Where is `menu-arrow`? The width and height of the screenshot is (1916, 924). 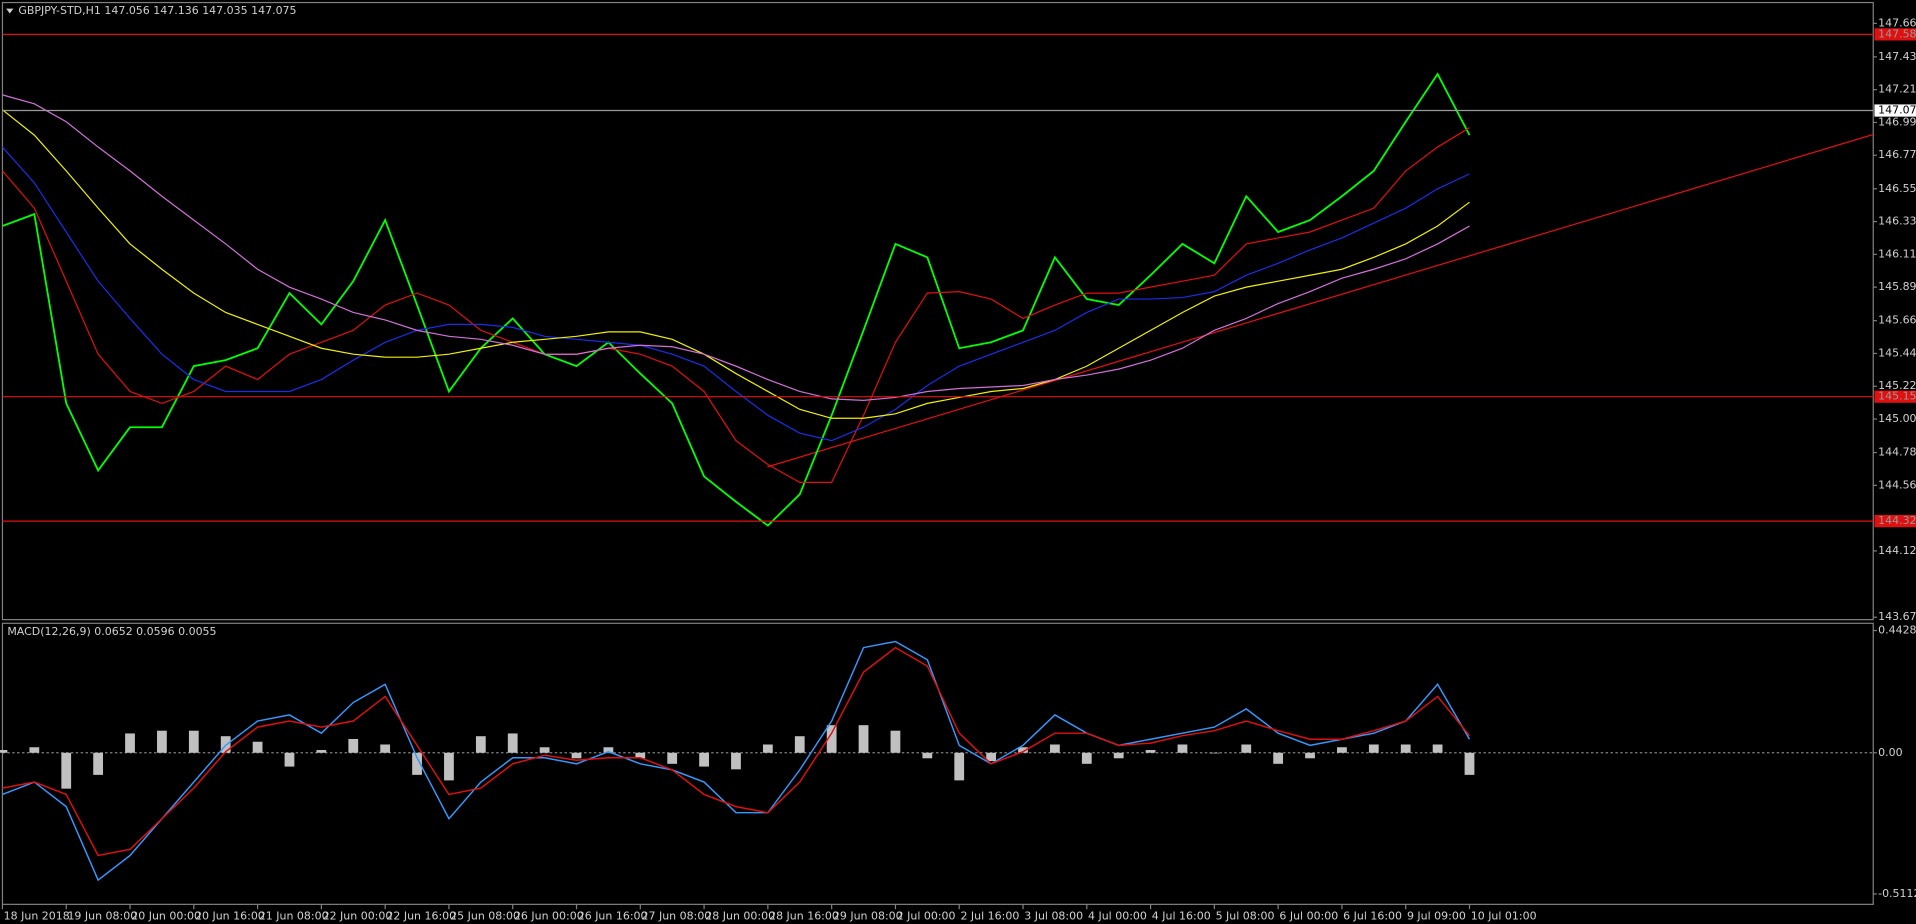
menu-arrow is located at coordinates (10, 11).